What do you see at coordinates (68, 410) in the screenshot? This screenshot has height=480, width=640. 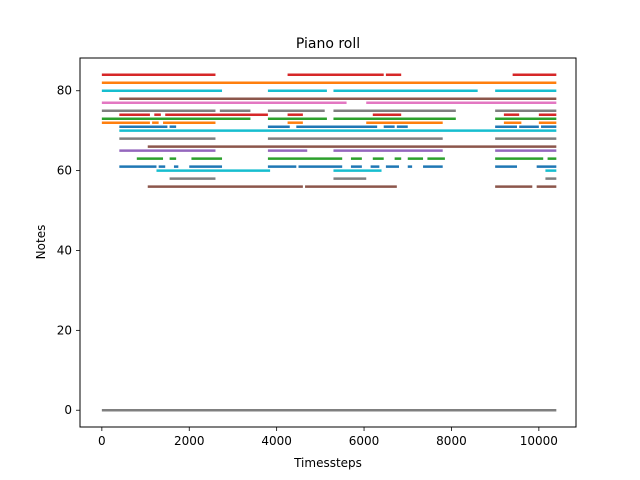 I see `y-tick-label: 0` at bounding box center [68, 410].